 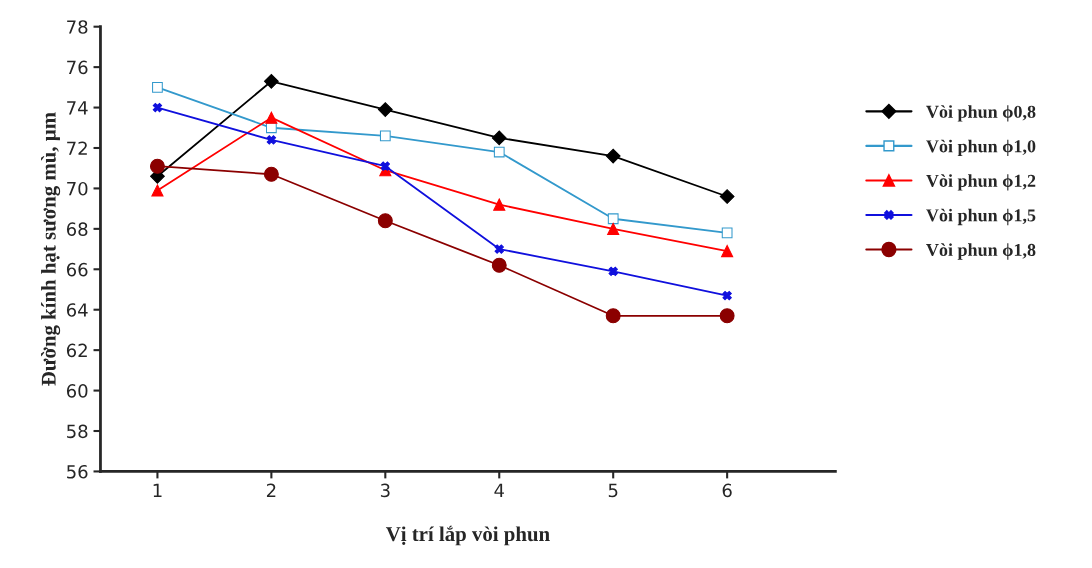 I want to click on y-tick-label: 60, so click(x=77, y=391).